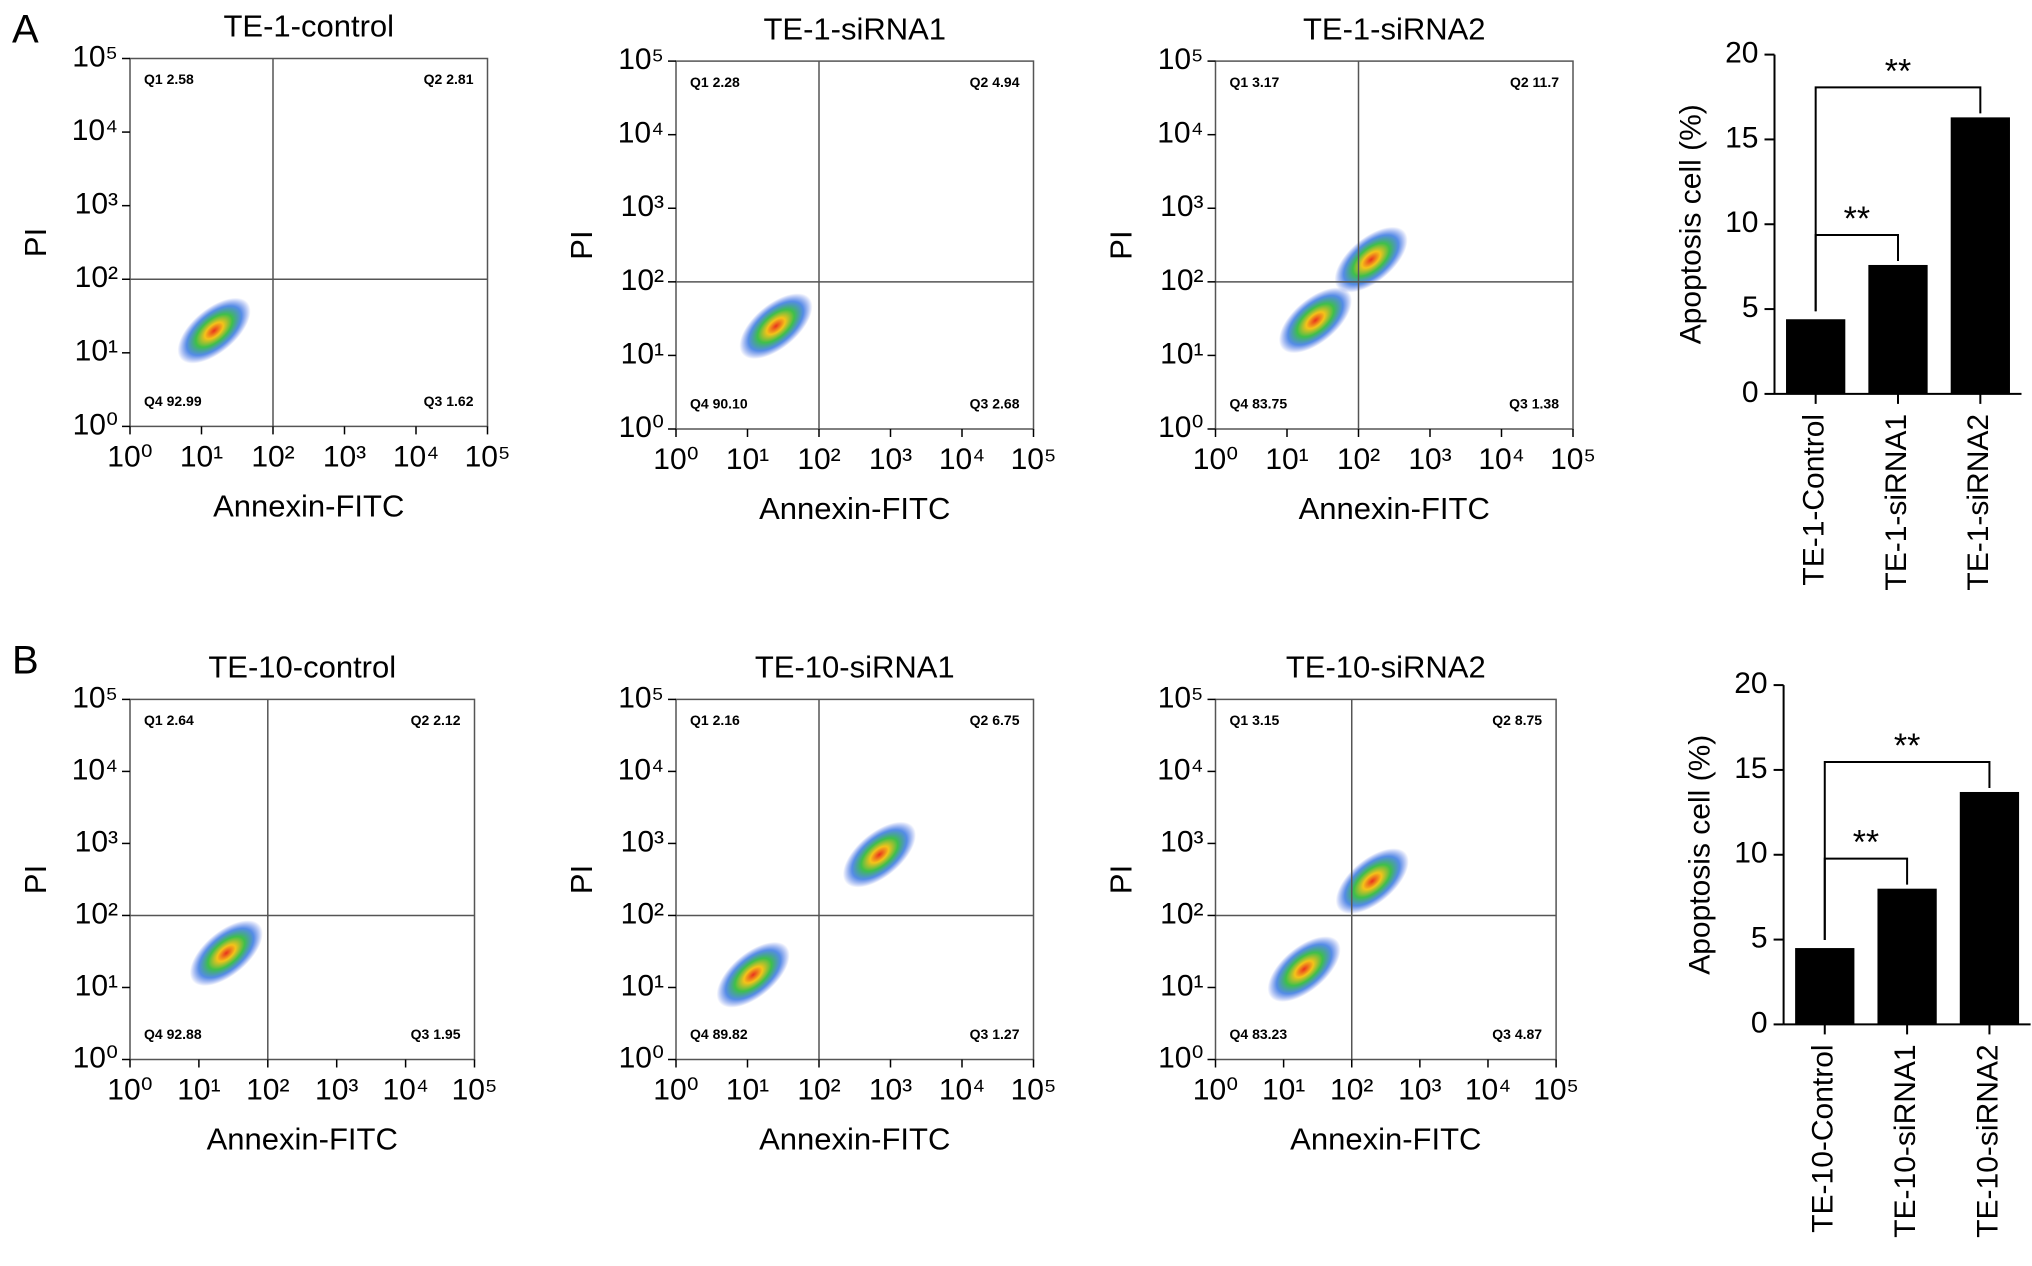  Describe the element at coordinates (25, 30) in the screenshot. I see `panel-letter: A` at that location.